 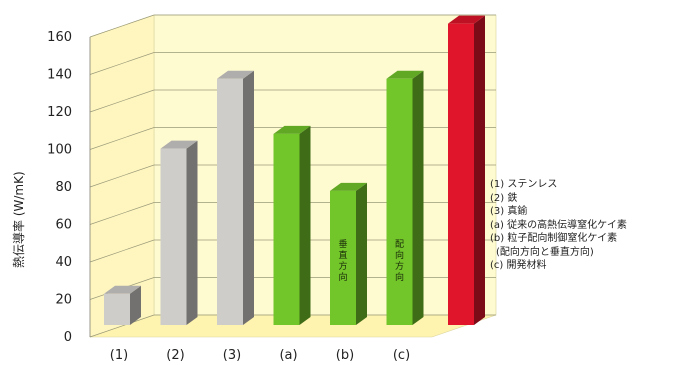 I want to click on y-tick-label: 80, so click(x=63, y=187).